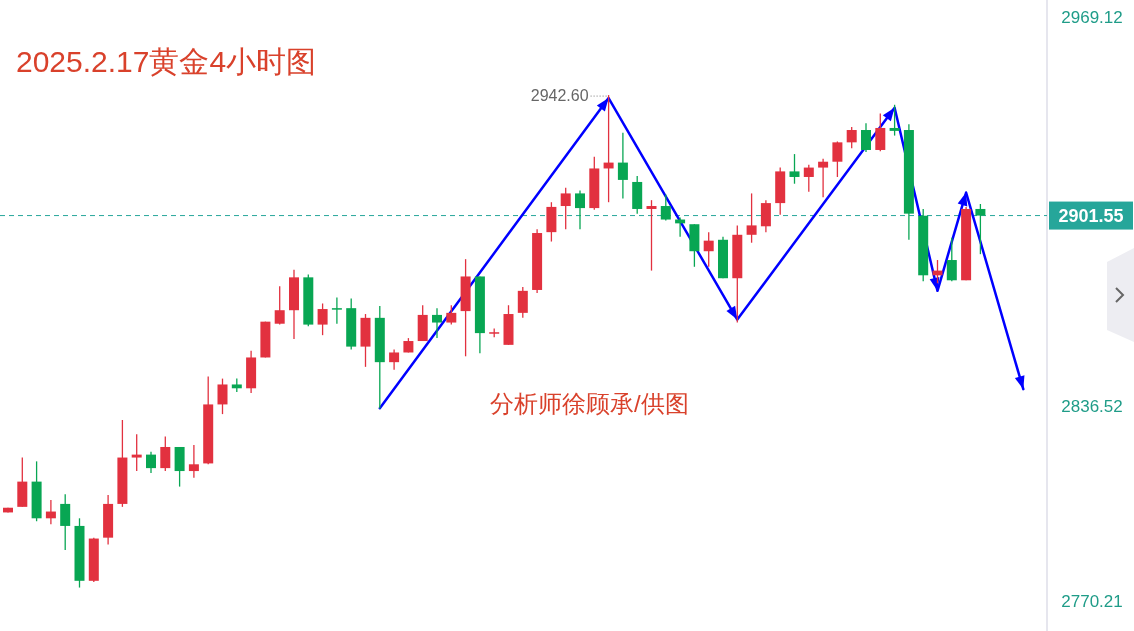  I want to click on ref-line-label: 2901.55, so click(1091, 215).